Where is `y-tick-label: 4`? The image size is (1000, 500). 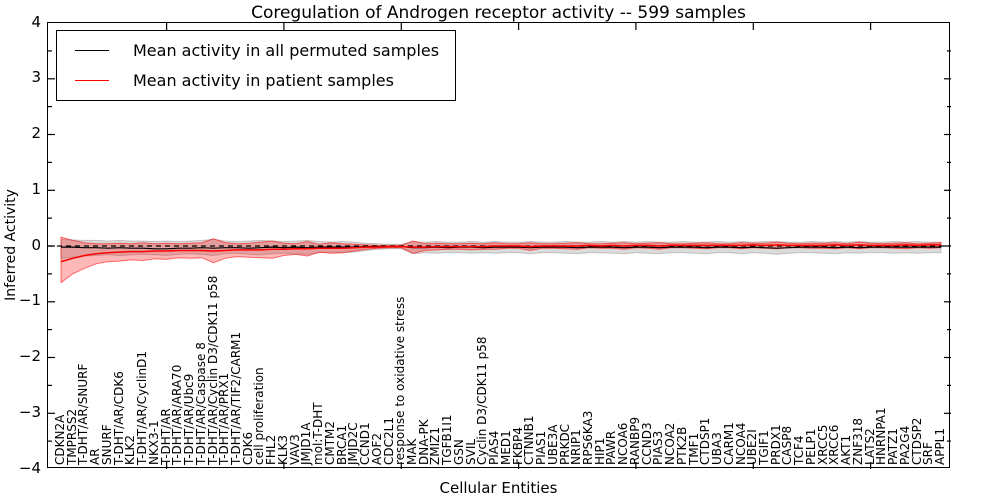
y-tick-label: 4 is located at coordinates (36, 21).